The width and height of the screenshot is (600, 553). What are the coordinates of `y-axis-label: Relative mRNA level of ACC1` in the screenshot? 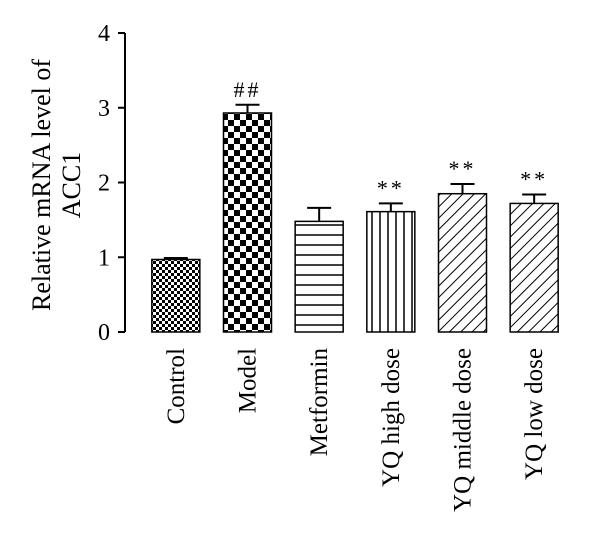 It's located at (56, 185).